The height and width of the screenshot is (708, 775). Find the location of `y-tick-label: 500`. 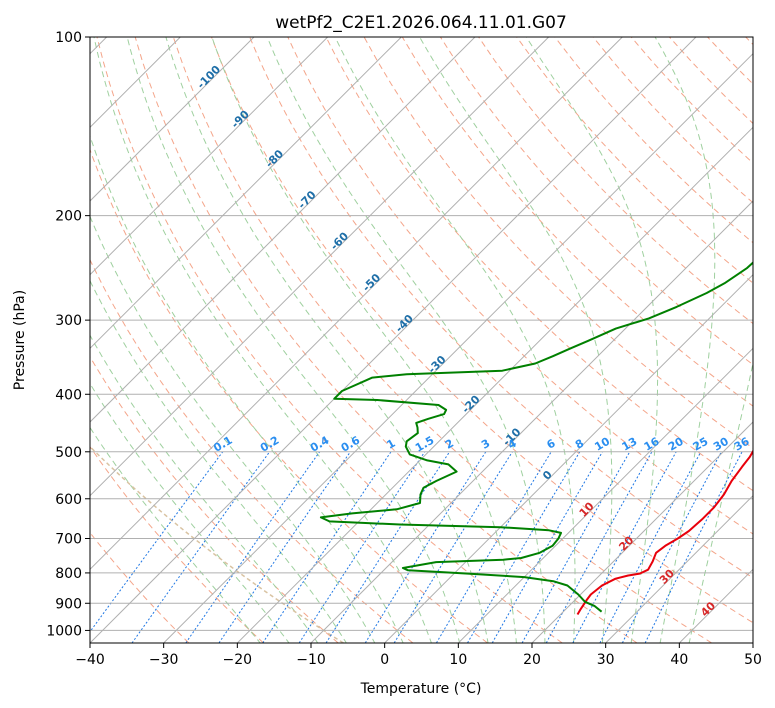

y-tick-label: 500 is located at coordinates (68, 453).